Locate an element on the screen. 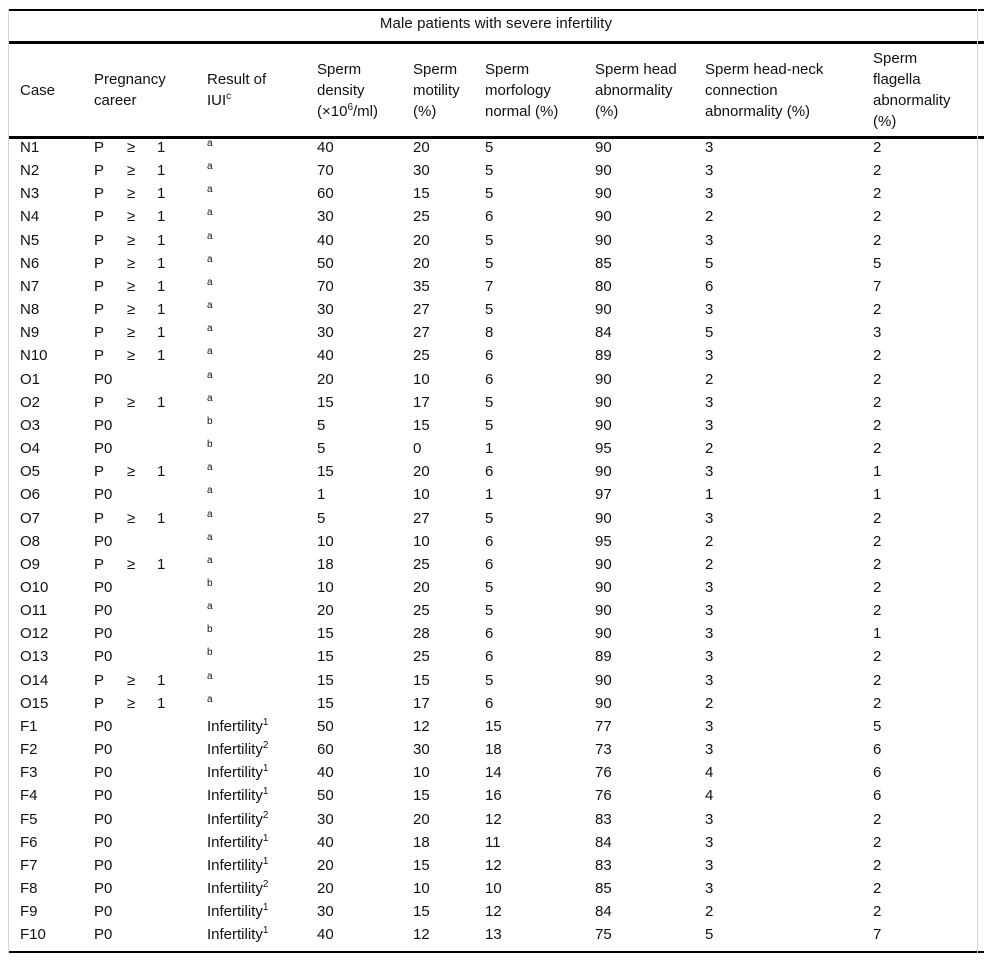  pregnancy-cell: P0 is located at coordinates (150, 656).